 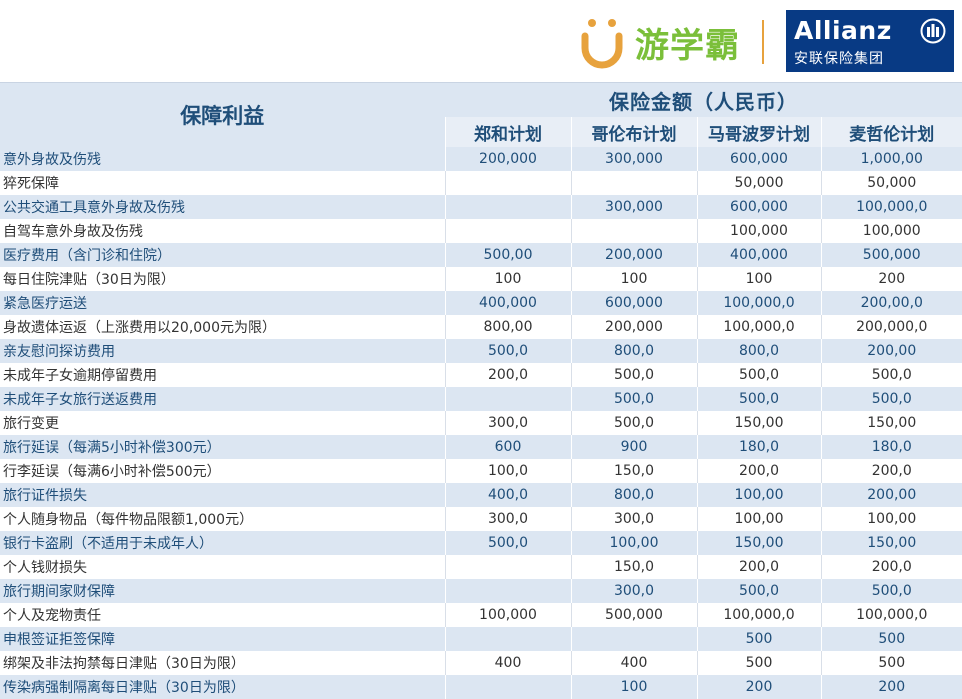 I want to click on amount-cell: 150,0, so click(x=633, y=471).